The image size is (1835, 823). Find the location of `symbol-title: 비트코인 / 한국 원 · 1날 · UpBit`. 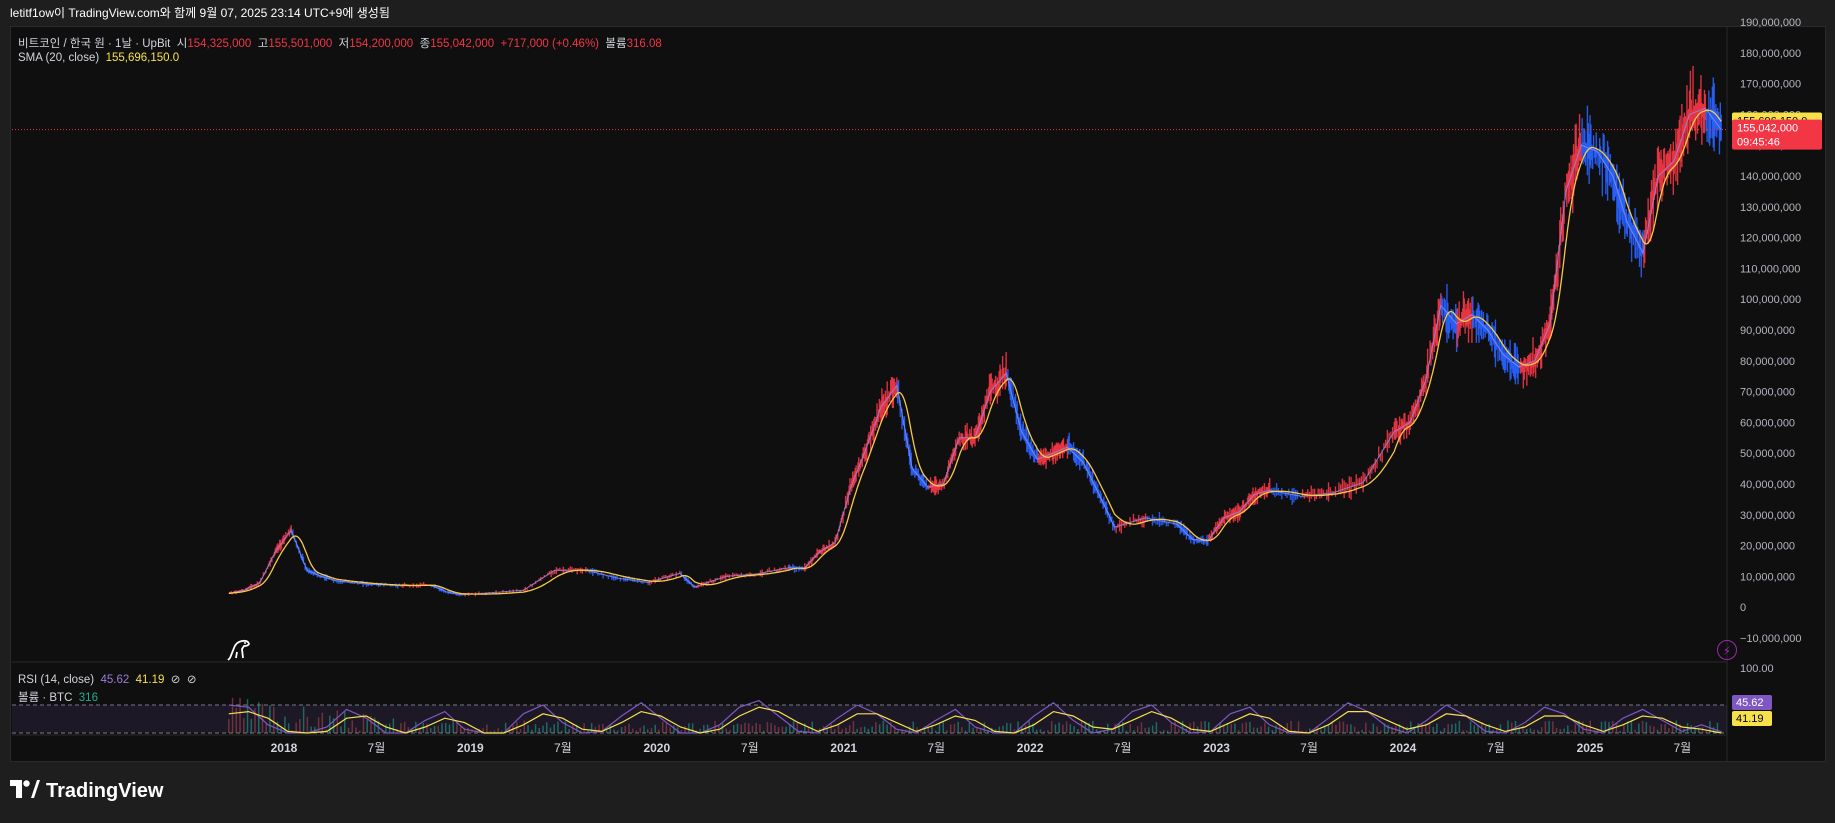

symbol-title: 비트코인 / 한국 원 · 1날 · UpBit is located at coordinates (94, 44).